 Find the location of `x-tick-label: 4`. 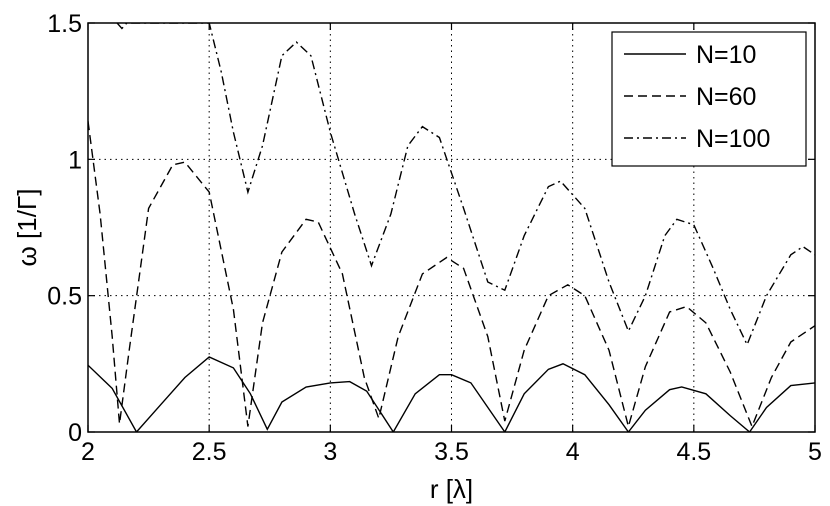

x-tick-label: 4 is located at coordinates (573, 452).